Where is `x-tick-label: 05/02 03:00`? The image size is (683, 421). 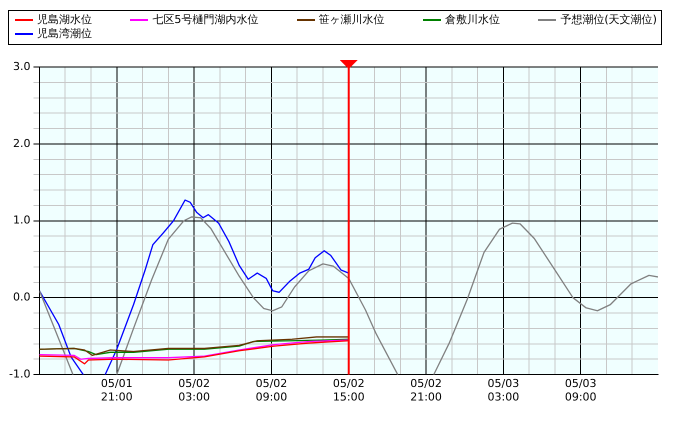
x-tick-label: 05/02 03:00 is located at coordinates (194, 390).